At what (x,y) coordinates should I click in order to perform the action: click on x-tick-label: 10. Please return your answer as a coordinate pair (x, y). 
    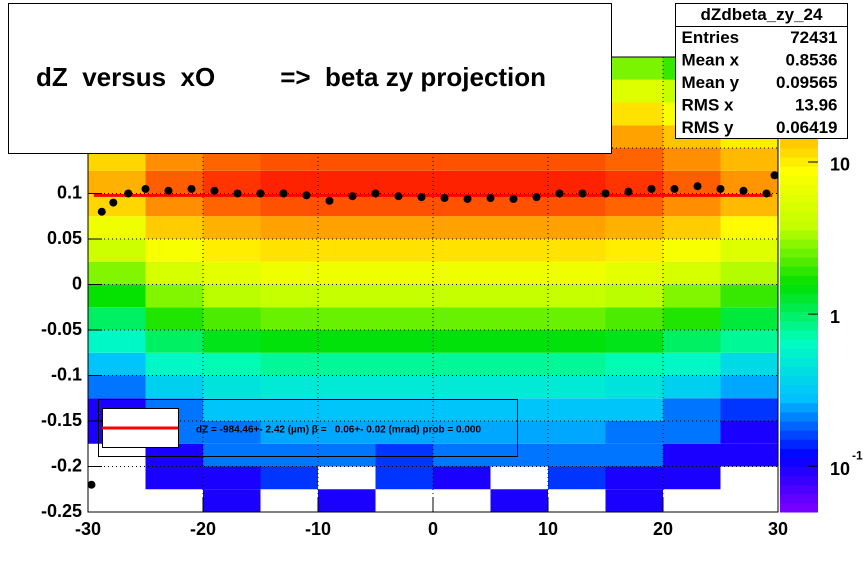
    Looking at the image, I should click on (548, 529).